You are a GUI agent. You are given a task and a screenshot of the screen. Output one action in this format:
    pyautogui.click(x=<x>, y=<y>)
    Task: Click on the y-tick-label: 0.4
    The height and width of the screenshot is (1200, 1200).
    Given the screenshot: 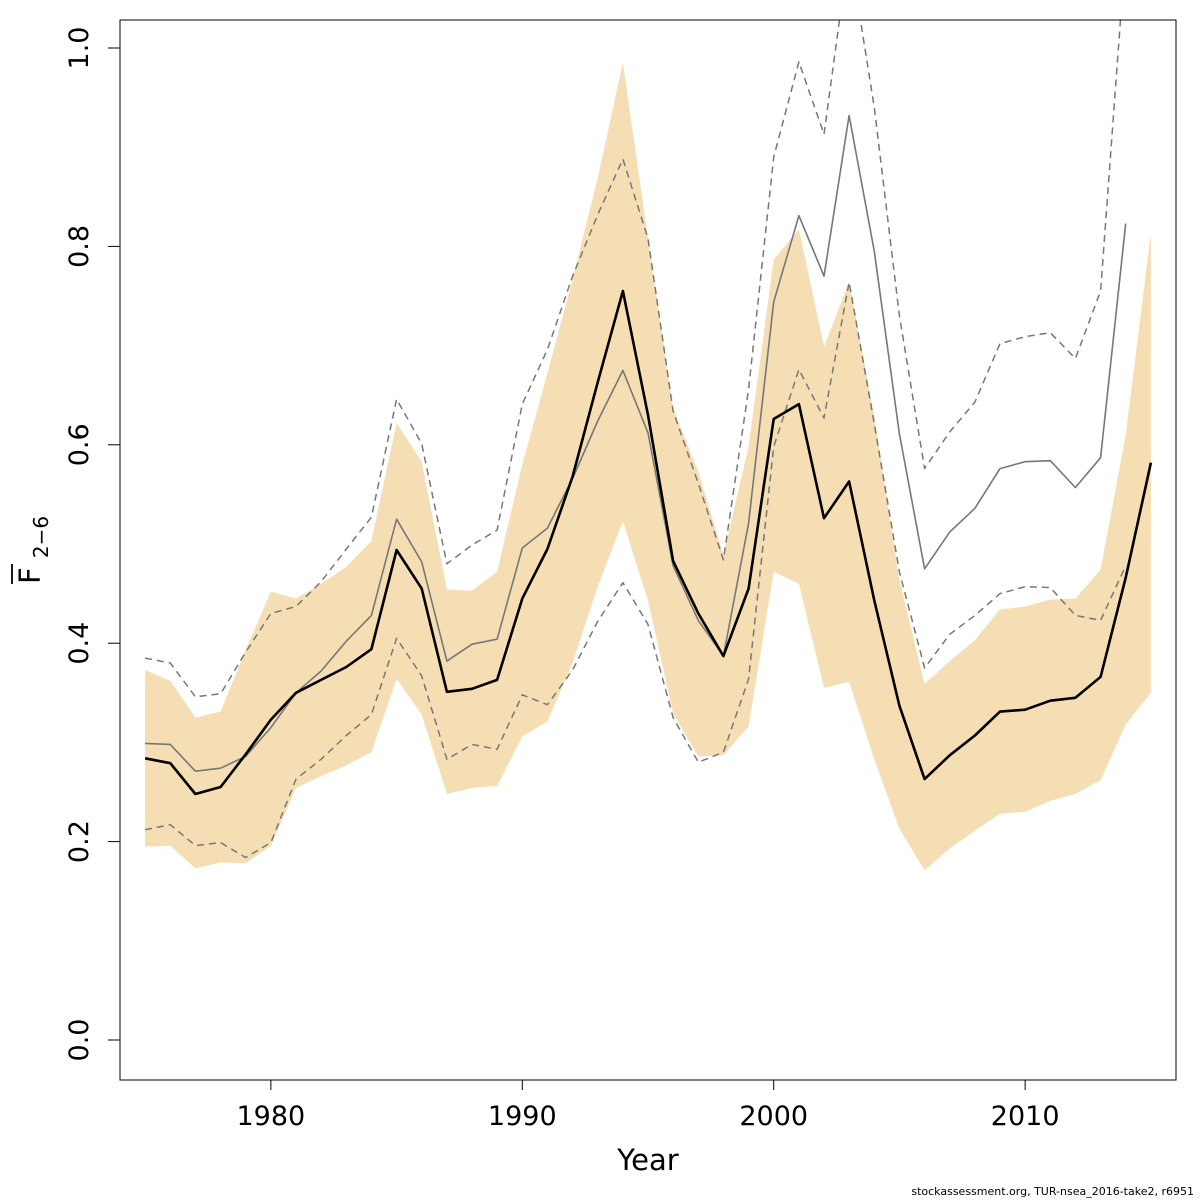 What is the action you would take?
    pyautogui.click(x=79, y=643)
    